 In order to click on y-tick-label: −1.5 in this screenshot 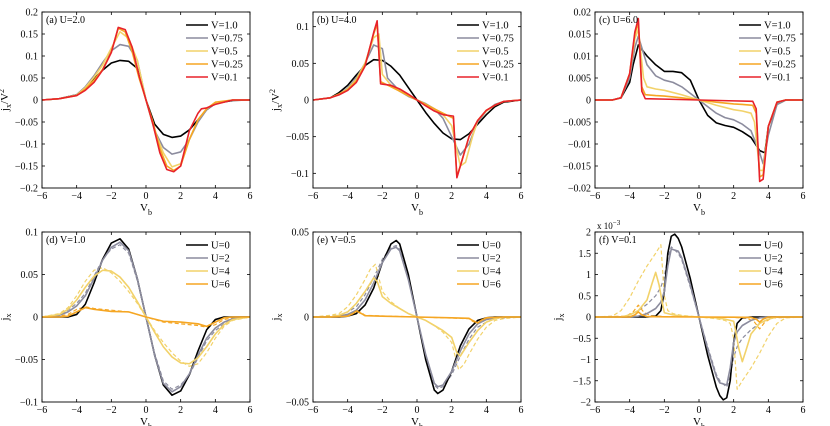, I will do `click(582, 381)`.